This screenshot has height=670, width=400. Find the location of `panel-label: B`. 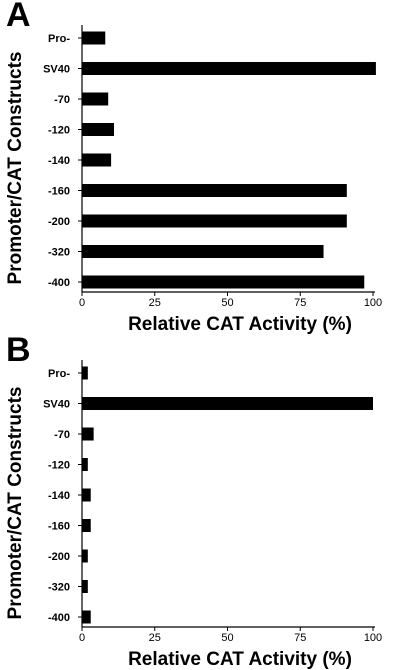

panel-label: B is located at coordinates (18, 350).